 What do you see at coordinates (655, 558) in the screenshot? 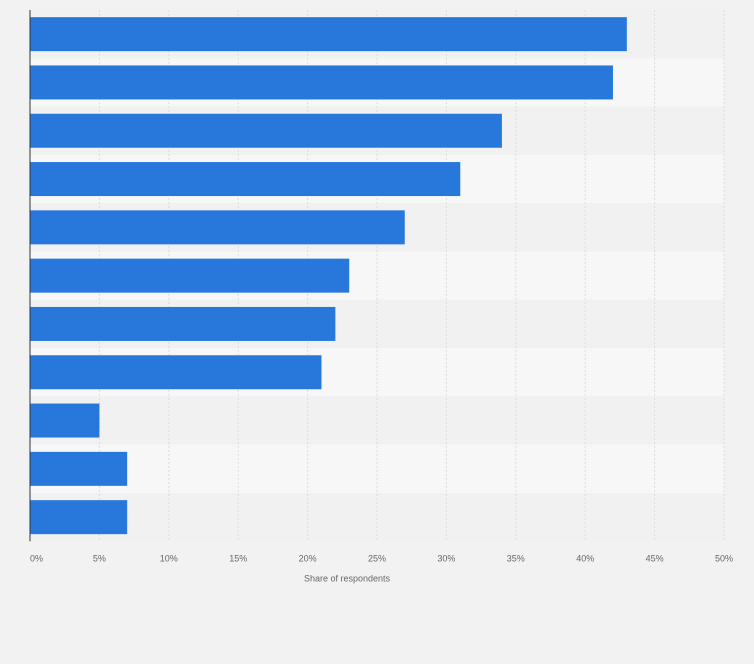
I see `x-tick-label: 45%` at bounding box center [655, 558].